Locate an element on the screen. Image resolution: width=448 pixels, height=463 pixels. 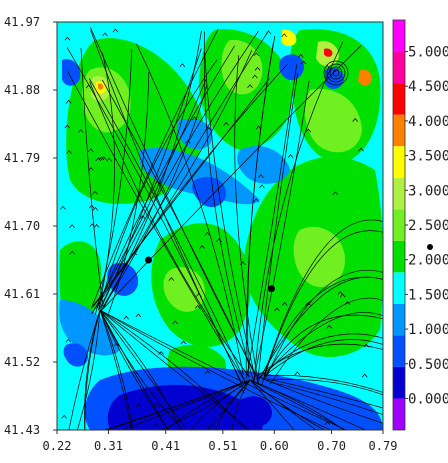
x-tick-label: 0.41 is located at coordinates (165, 446).